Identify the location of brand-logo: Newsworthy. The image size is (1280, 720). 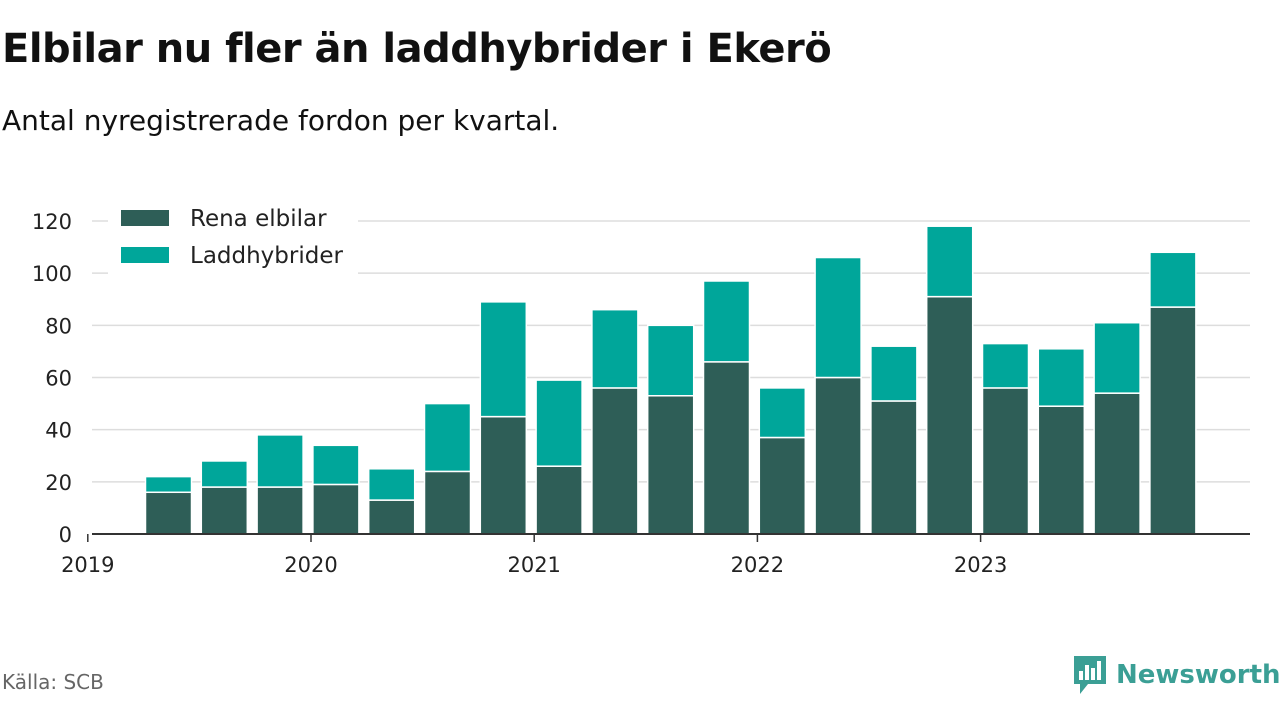
(1176, 675).